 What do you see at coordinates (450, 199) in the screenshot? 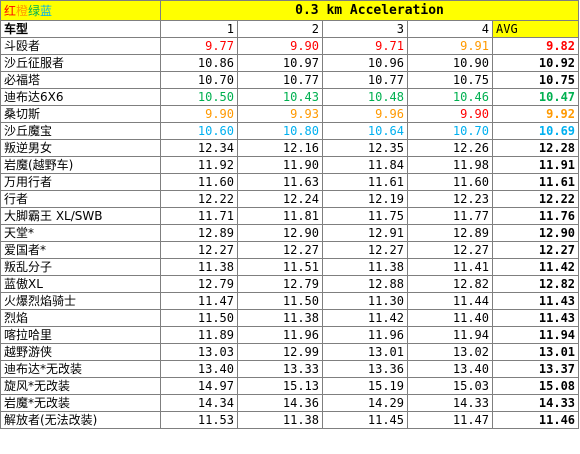
I see `run-4-cell: 12.23` at bounding box center [450, 199].